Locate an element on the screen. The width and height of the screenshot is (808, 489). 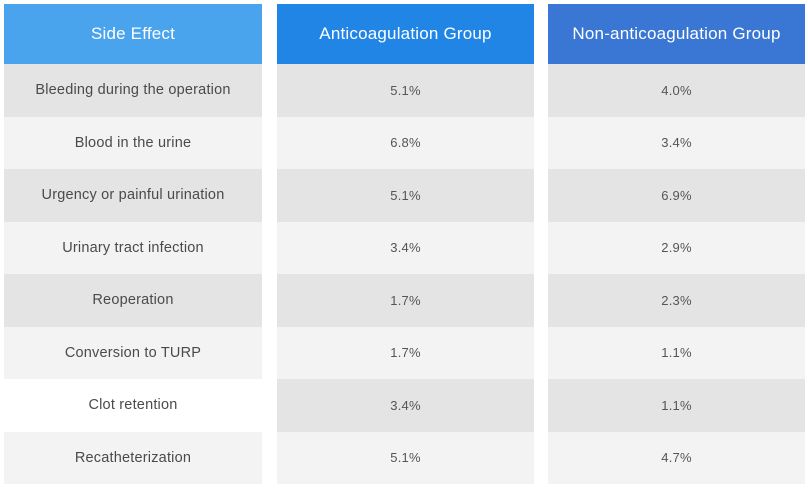
anticoagulation-cell: 6.8% is located at coordinates (405, 142).